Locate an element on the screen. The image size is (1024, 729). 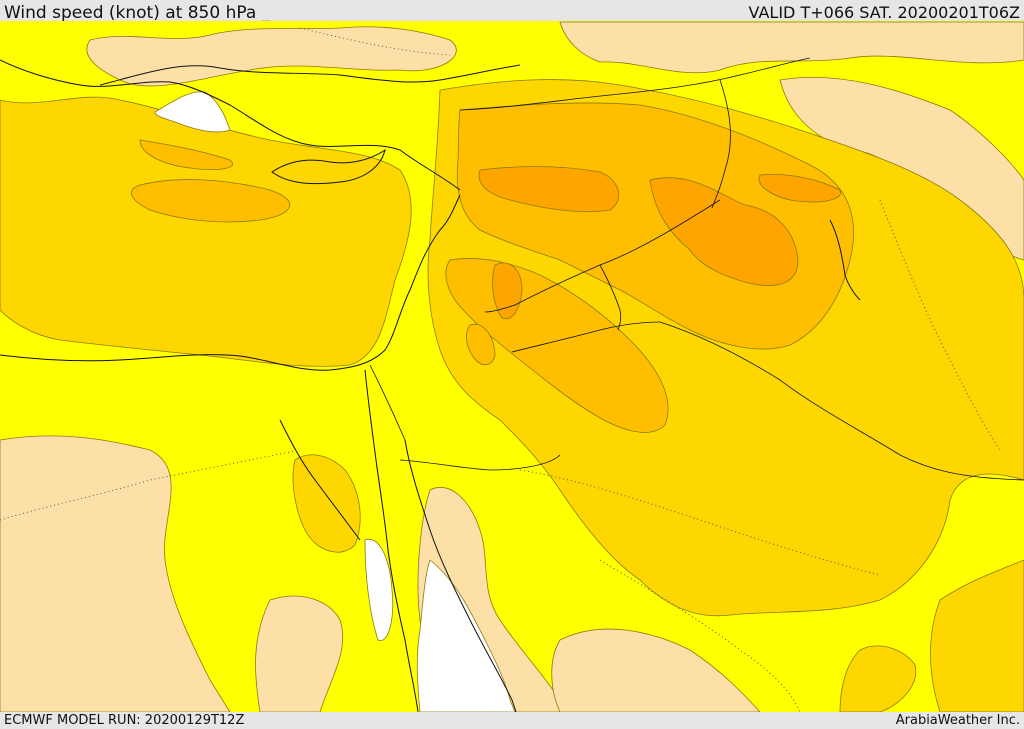
band-none-red-sea-north is located at coordinates (379, 590).